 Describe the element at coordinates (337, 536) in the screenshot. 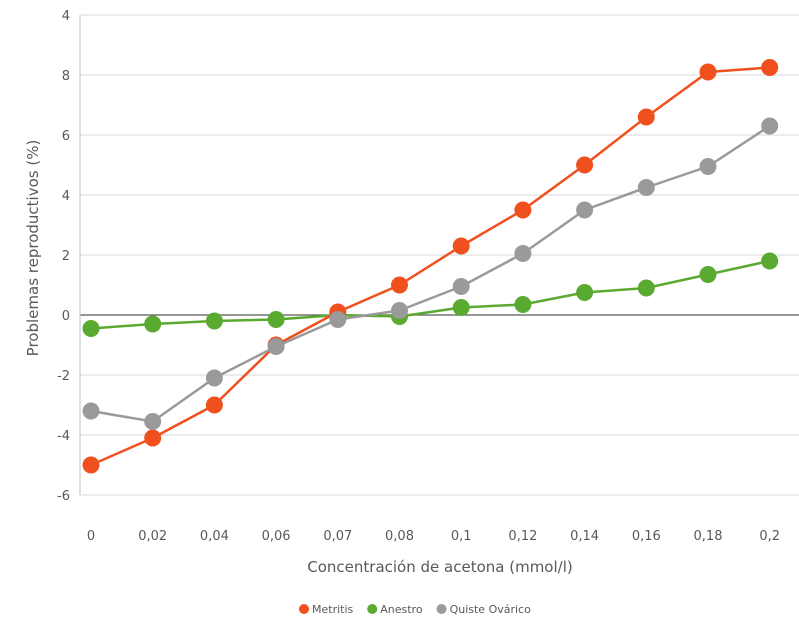

I see `x-tick-label: 0,07` at that location.